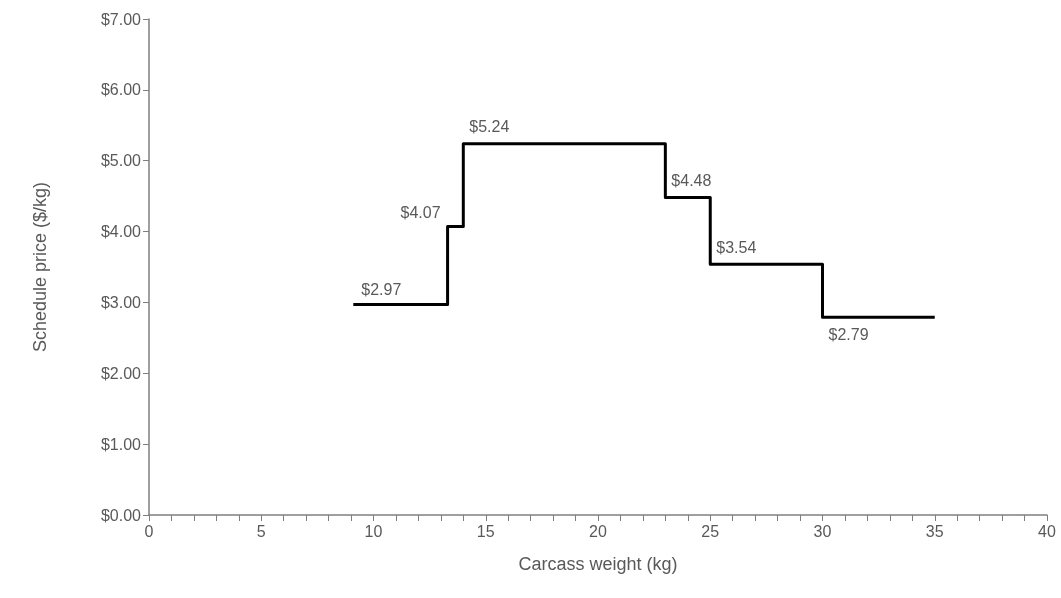  Describe the element at coordinates (121, 161) in the screenshot. I see `y-tick-label: $5.00` at that location.